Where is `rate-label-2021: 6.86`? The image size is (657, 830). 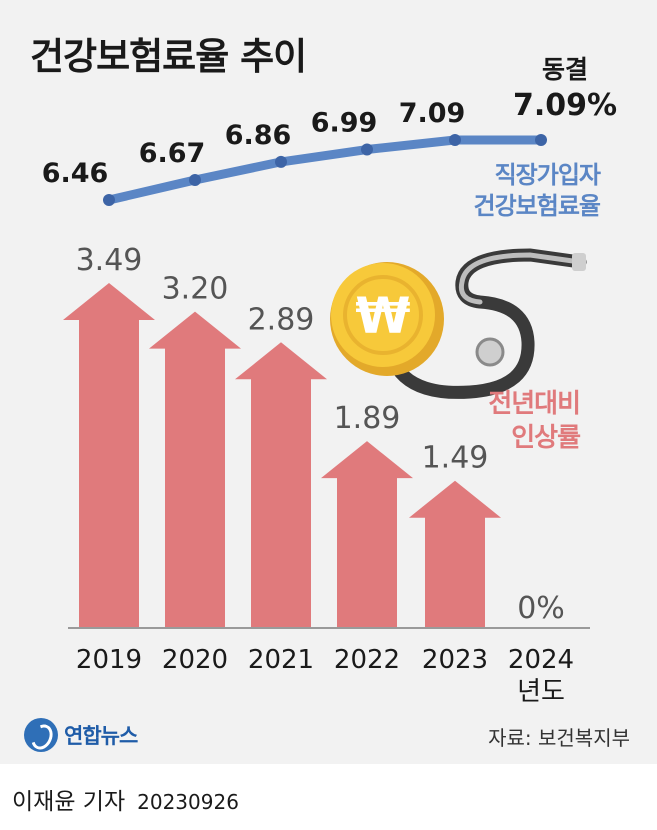 rate-label-2021: 6.86 is located at coordinates (258, 135).